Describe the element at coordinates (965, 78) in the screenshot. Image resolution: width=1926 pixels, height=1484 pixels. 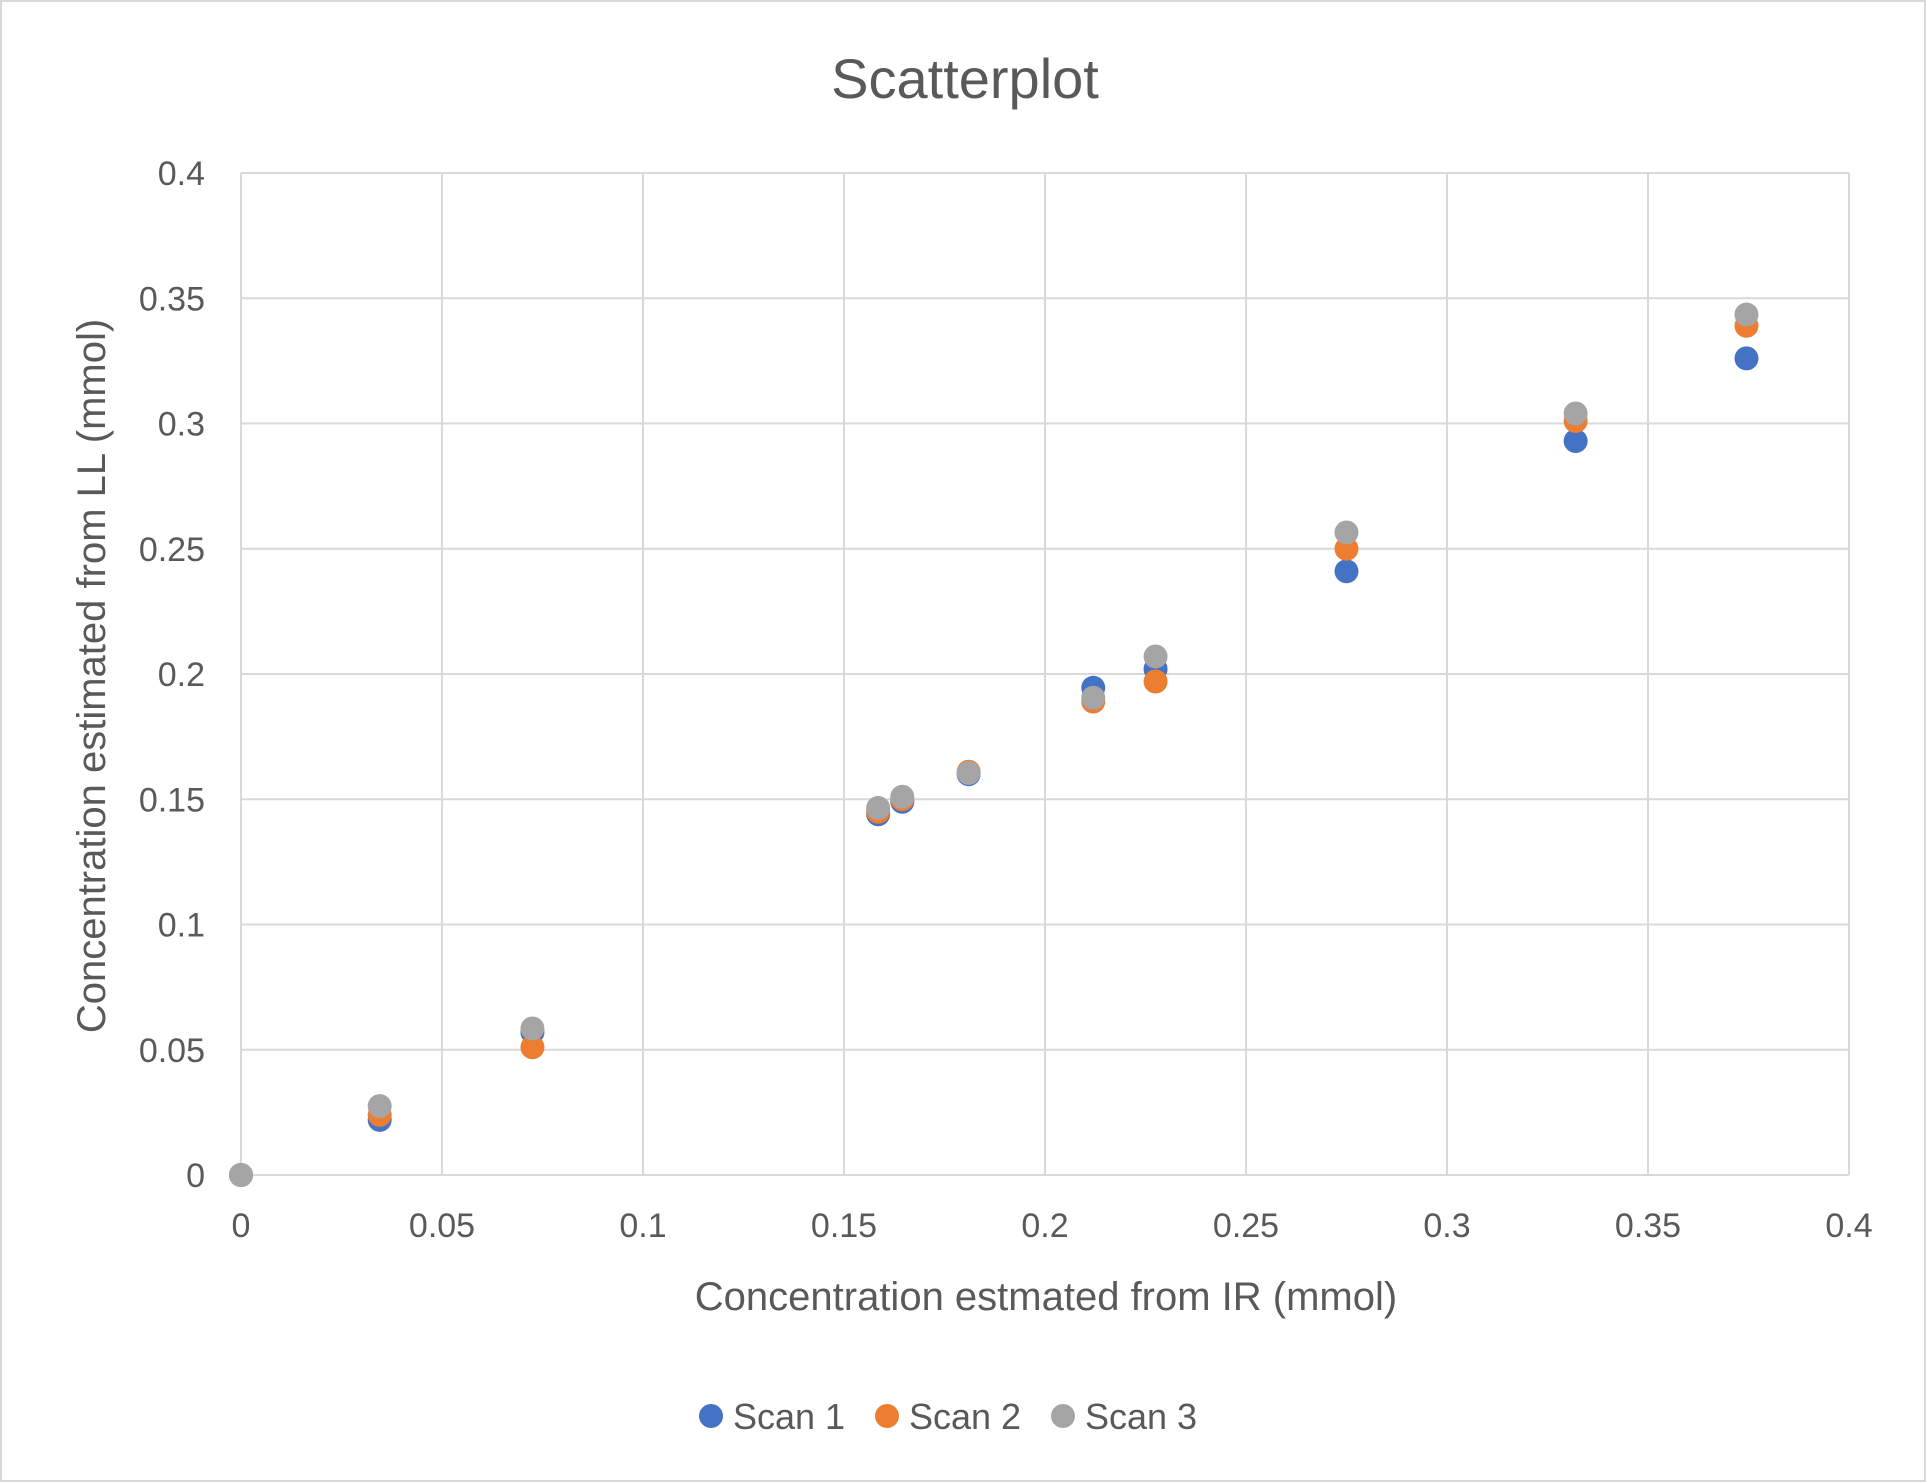
I see `chart-title: Scatterplot` at that location.